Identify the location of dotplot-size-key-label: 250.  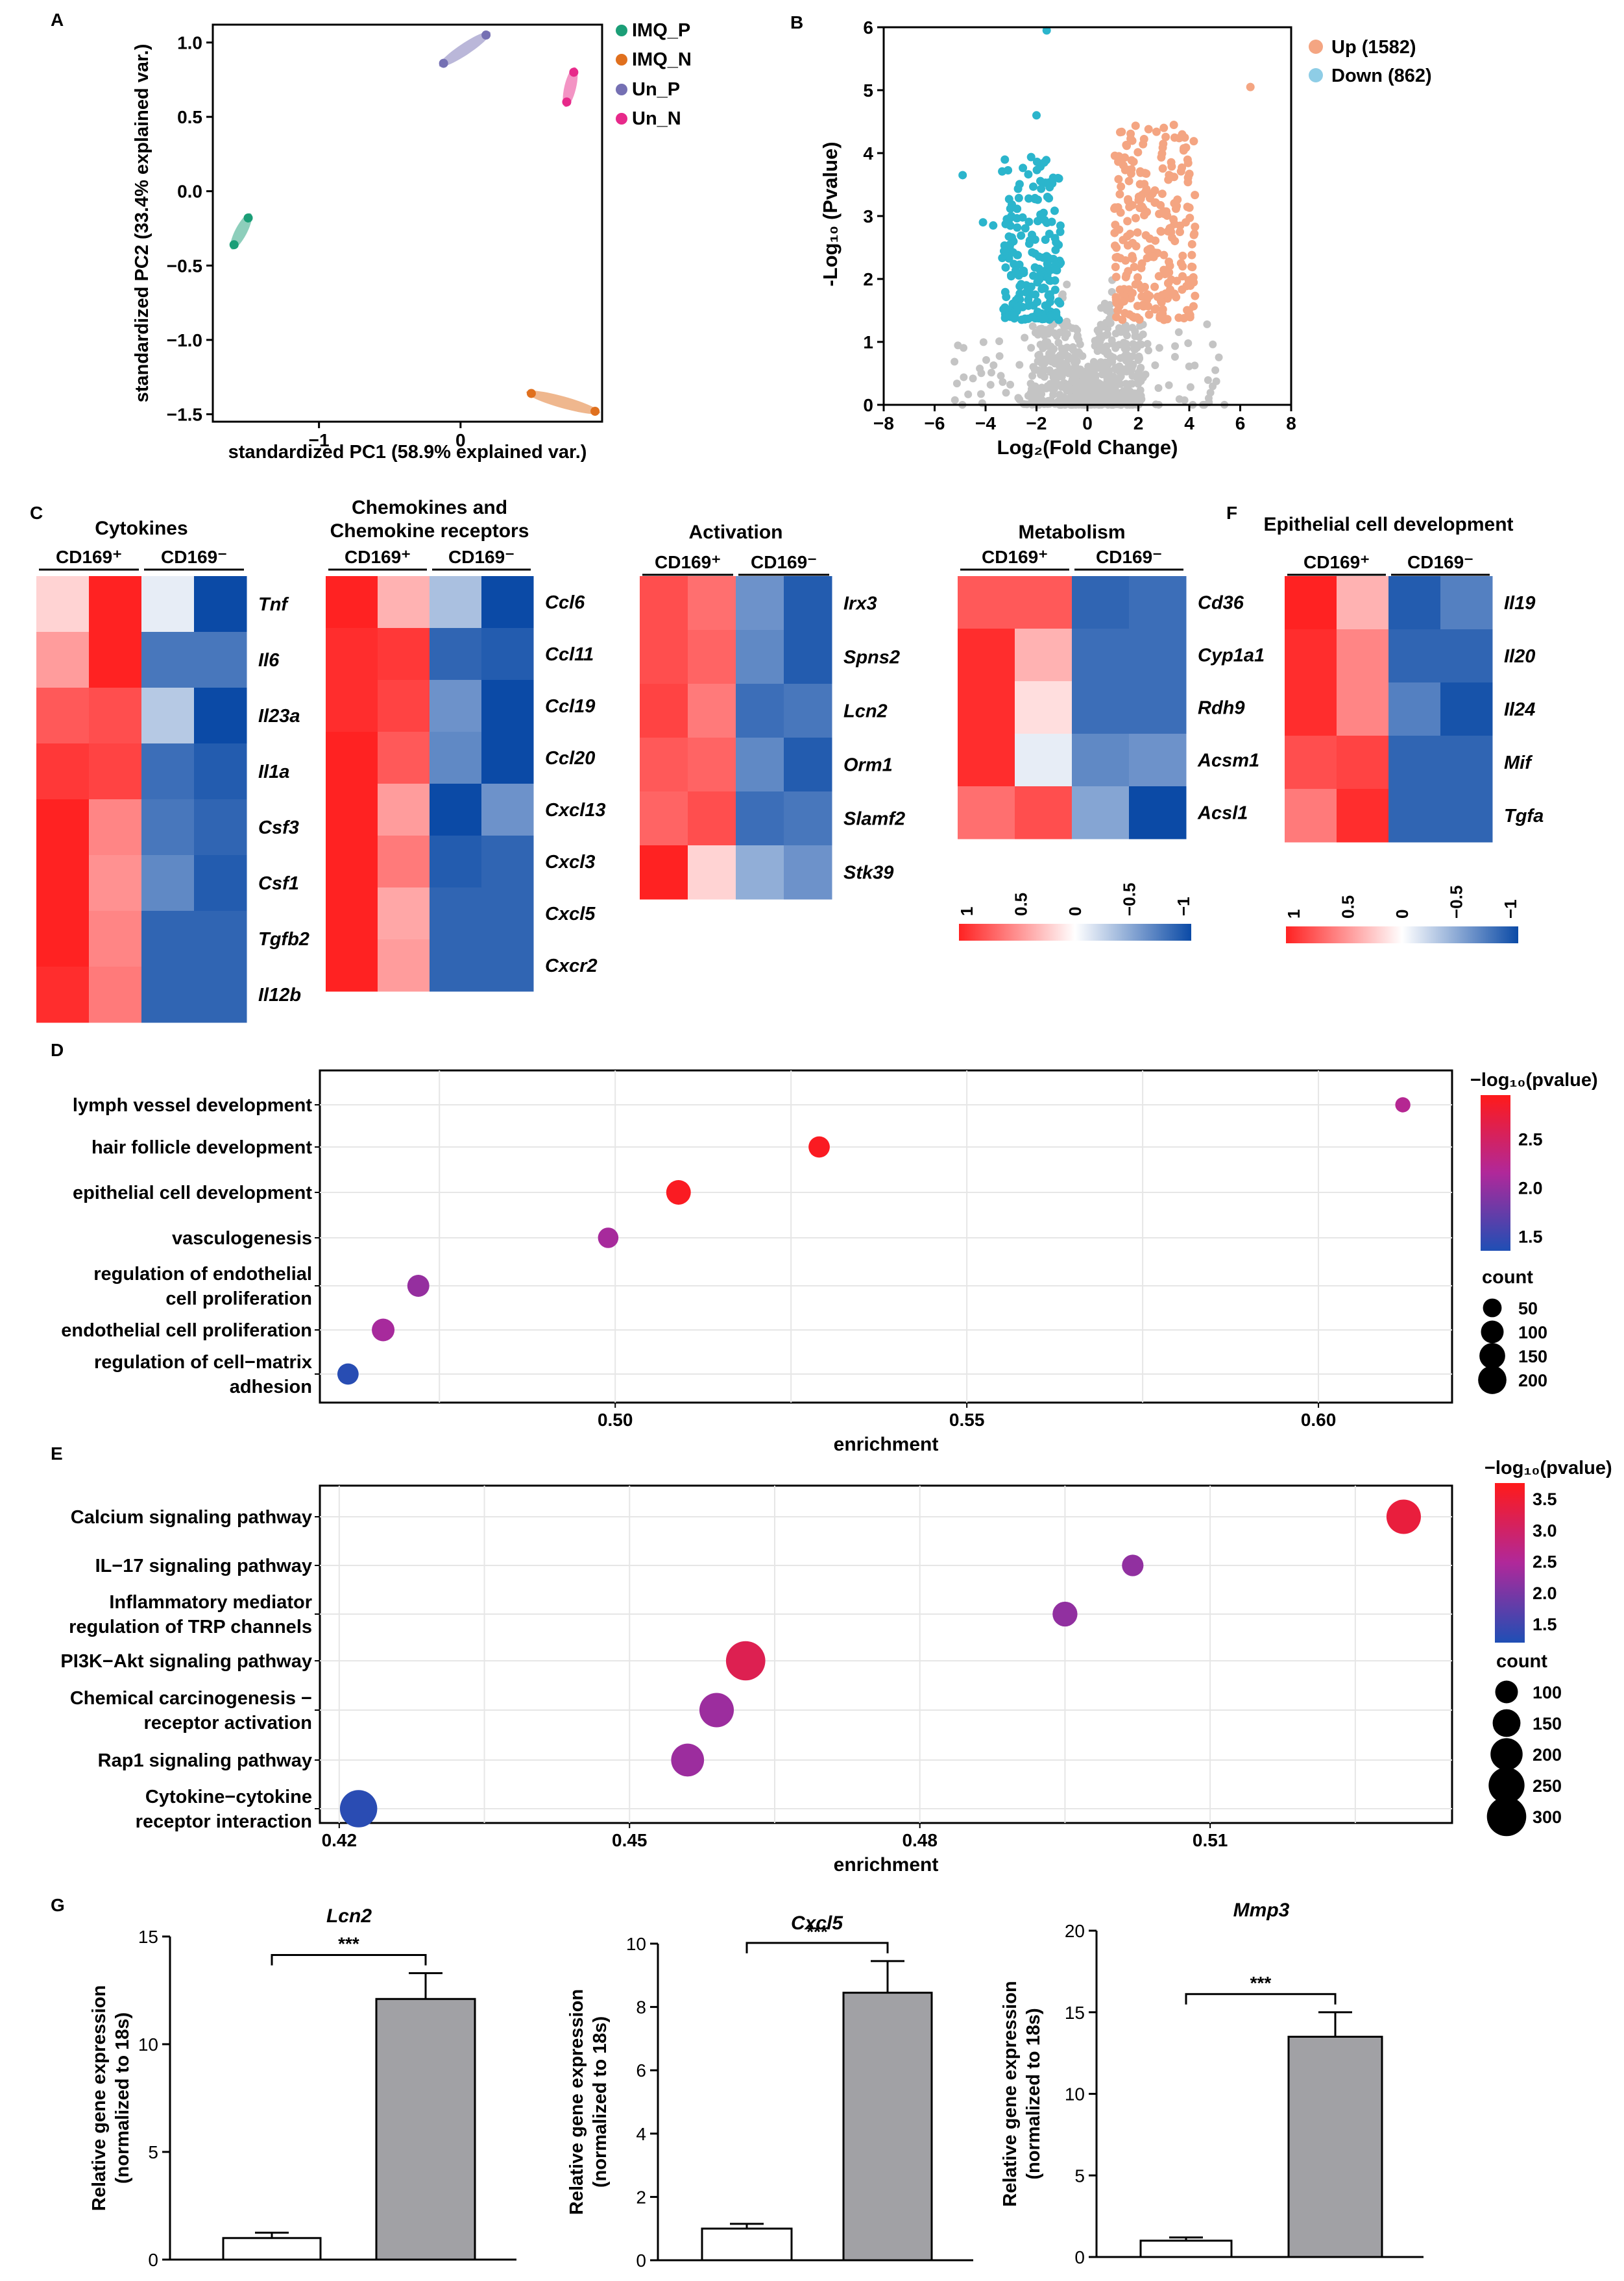
(1547, 1786).